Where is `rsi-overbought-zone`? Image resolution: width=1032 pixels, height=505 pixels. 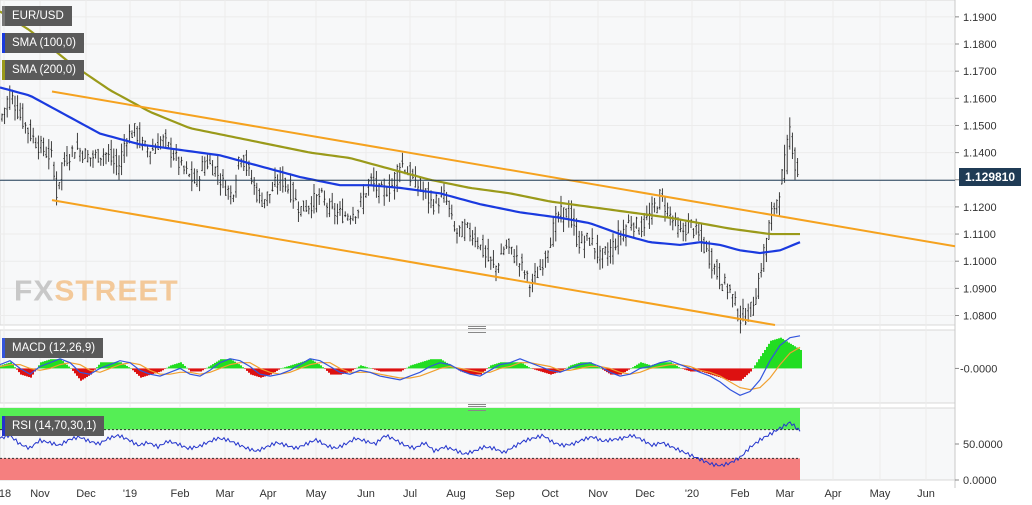
rsi-overbought-zone is located at coordinates (400, 419).